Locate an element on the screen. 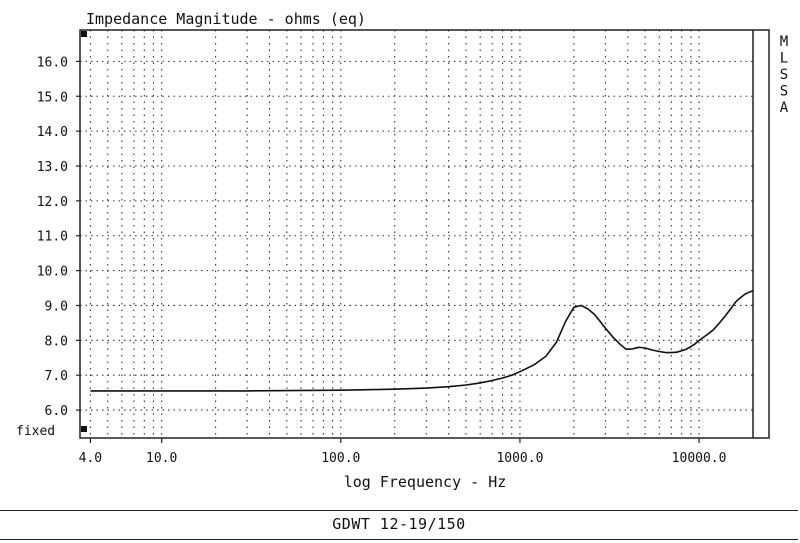 The height and width of the screenshot is (543, 800). y-tick-label: 15.0 is located at coordinates (52, 97).